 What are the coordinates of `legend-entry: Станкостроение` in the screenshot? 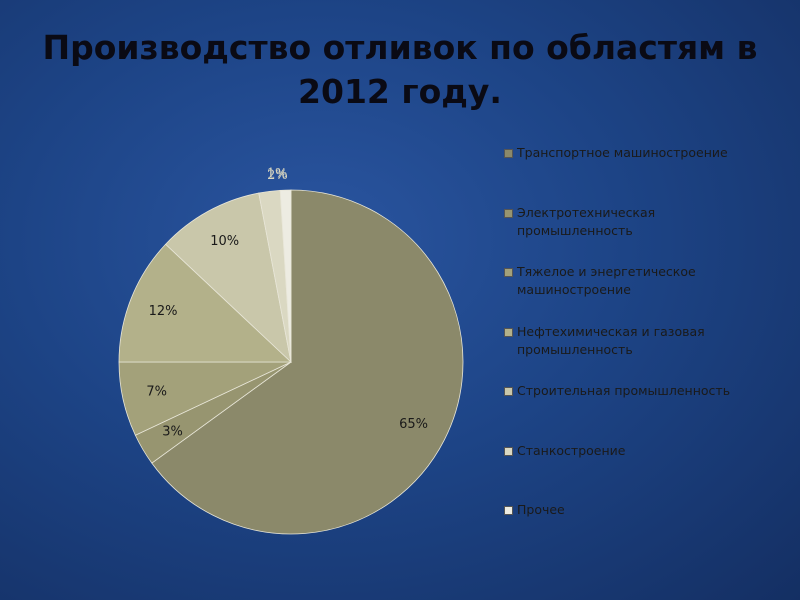 It's located at (629, 451).